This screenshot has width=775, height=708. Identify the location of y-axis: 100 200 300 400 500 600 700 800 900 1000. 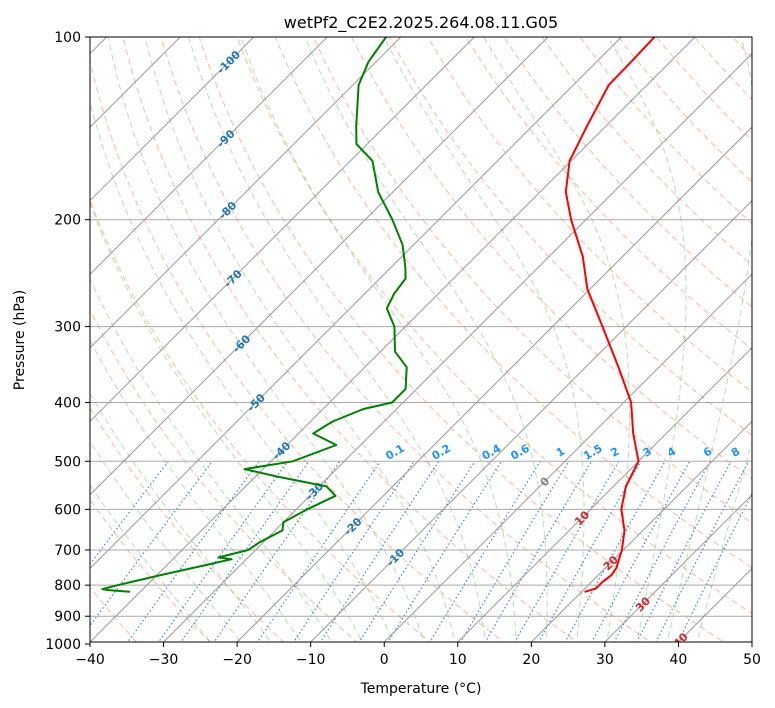
(67, 341).